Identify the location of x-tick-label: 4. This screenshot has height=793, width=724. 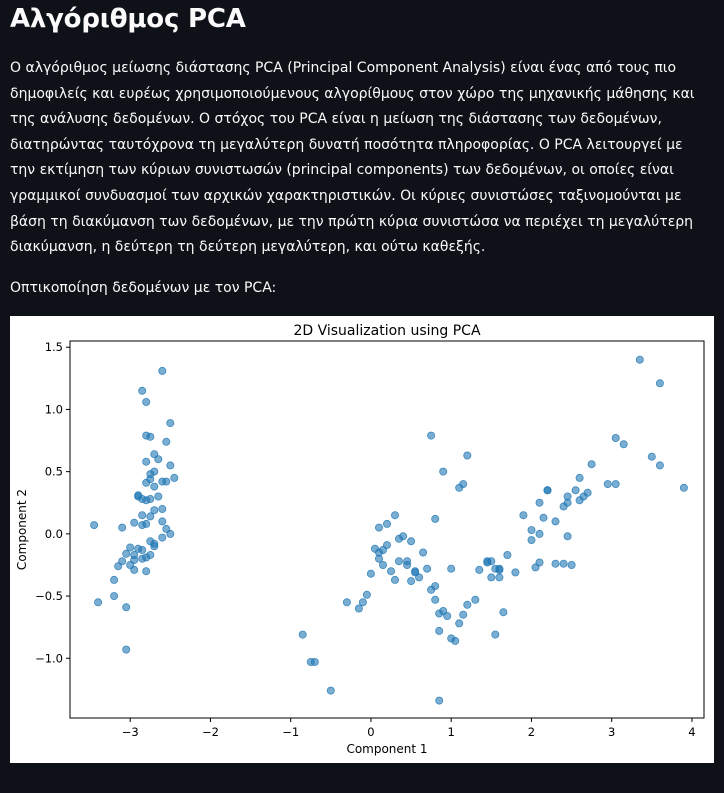
(691, 732).